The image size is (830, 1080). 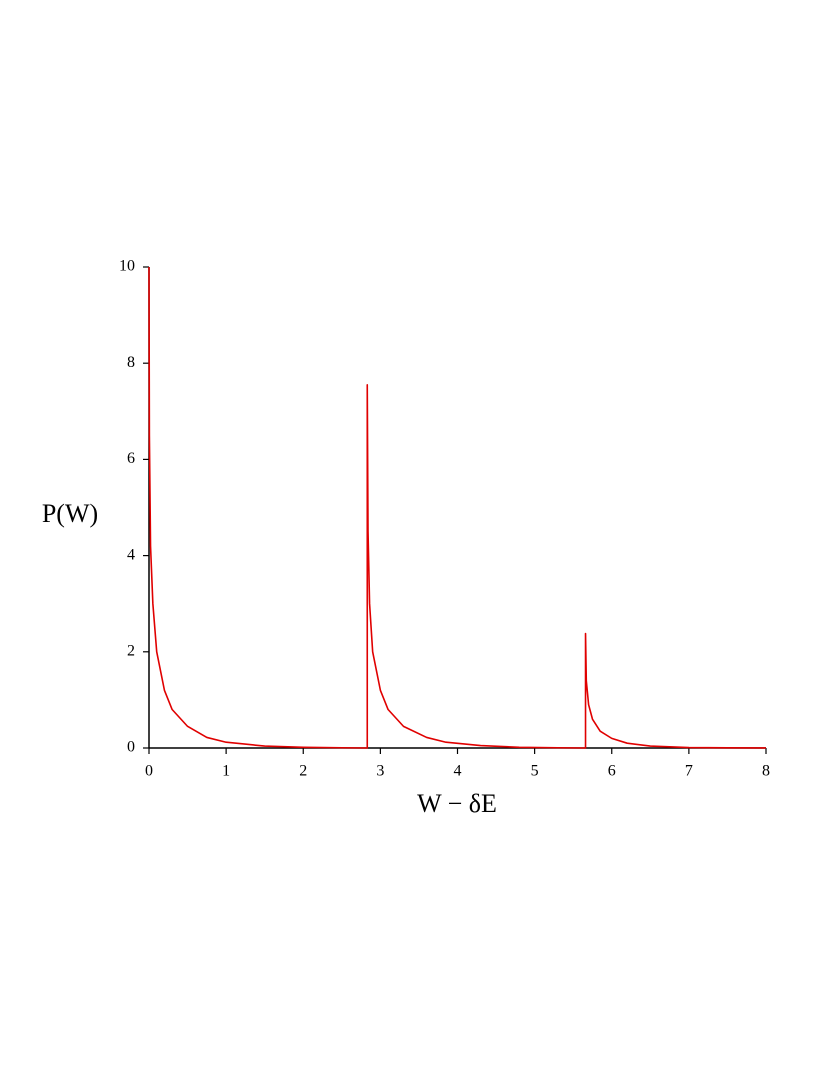 I want to click on y-tick-label: 8, so click(x=131, y=362).